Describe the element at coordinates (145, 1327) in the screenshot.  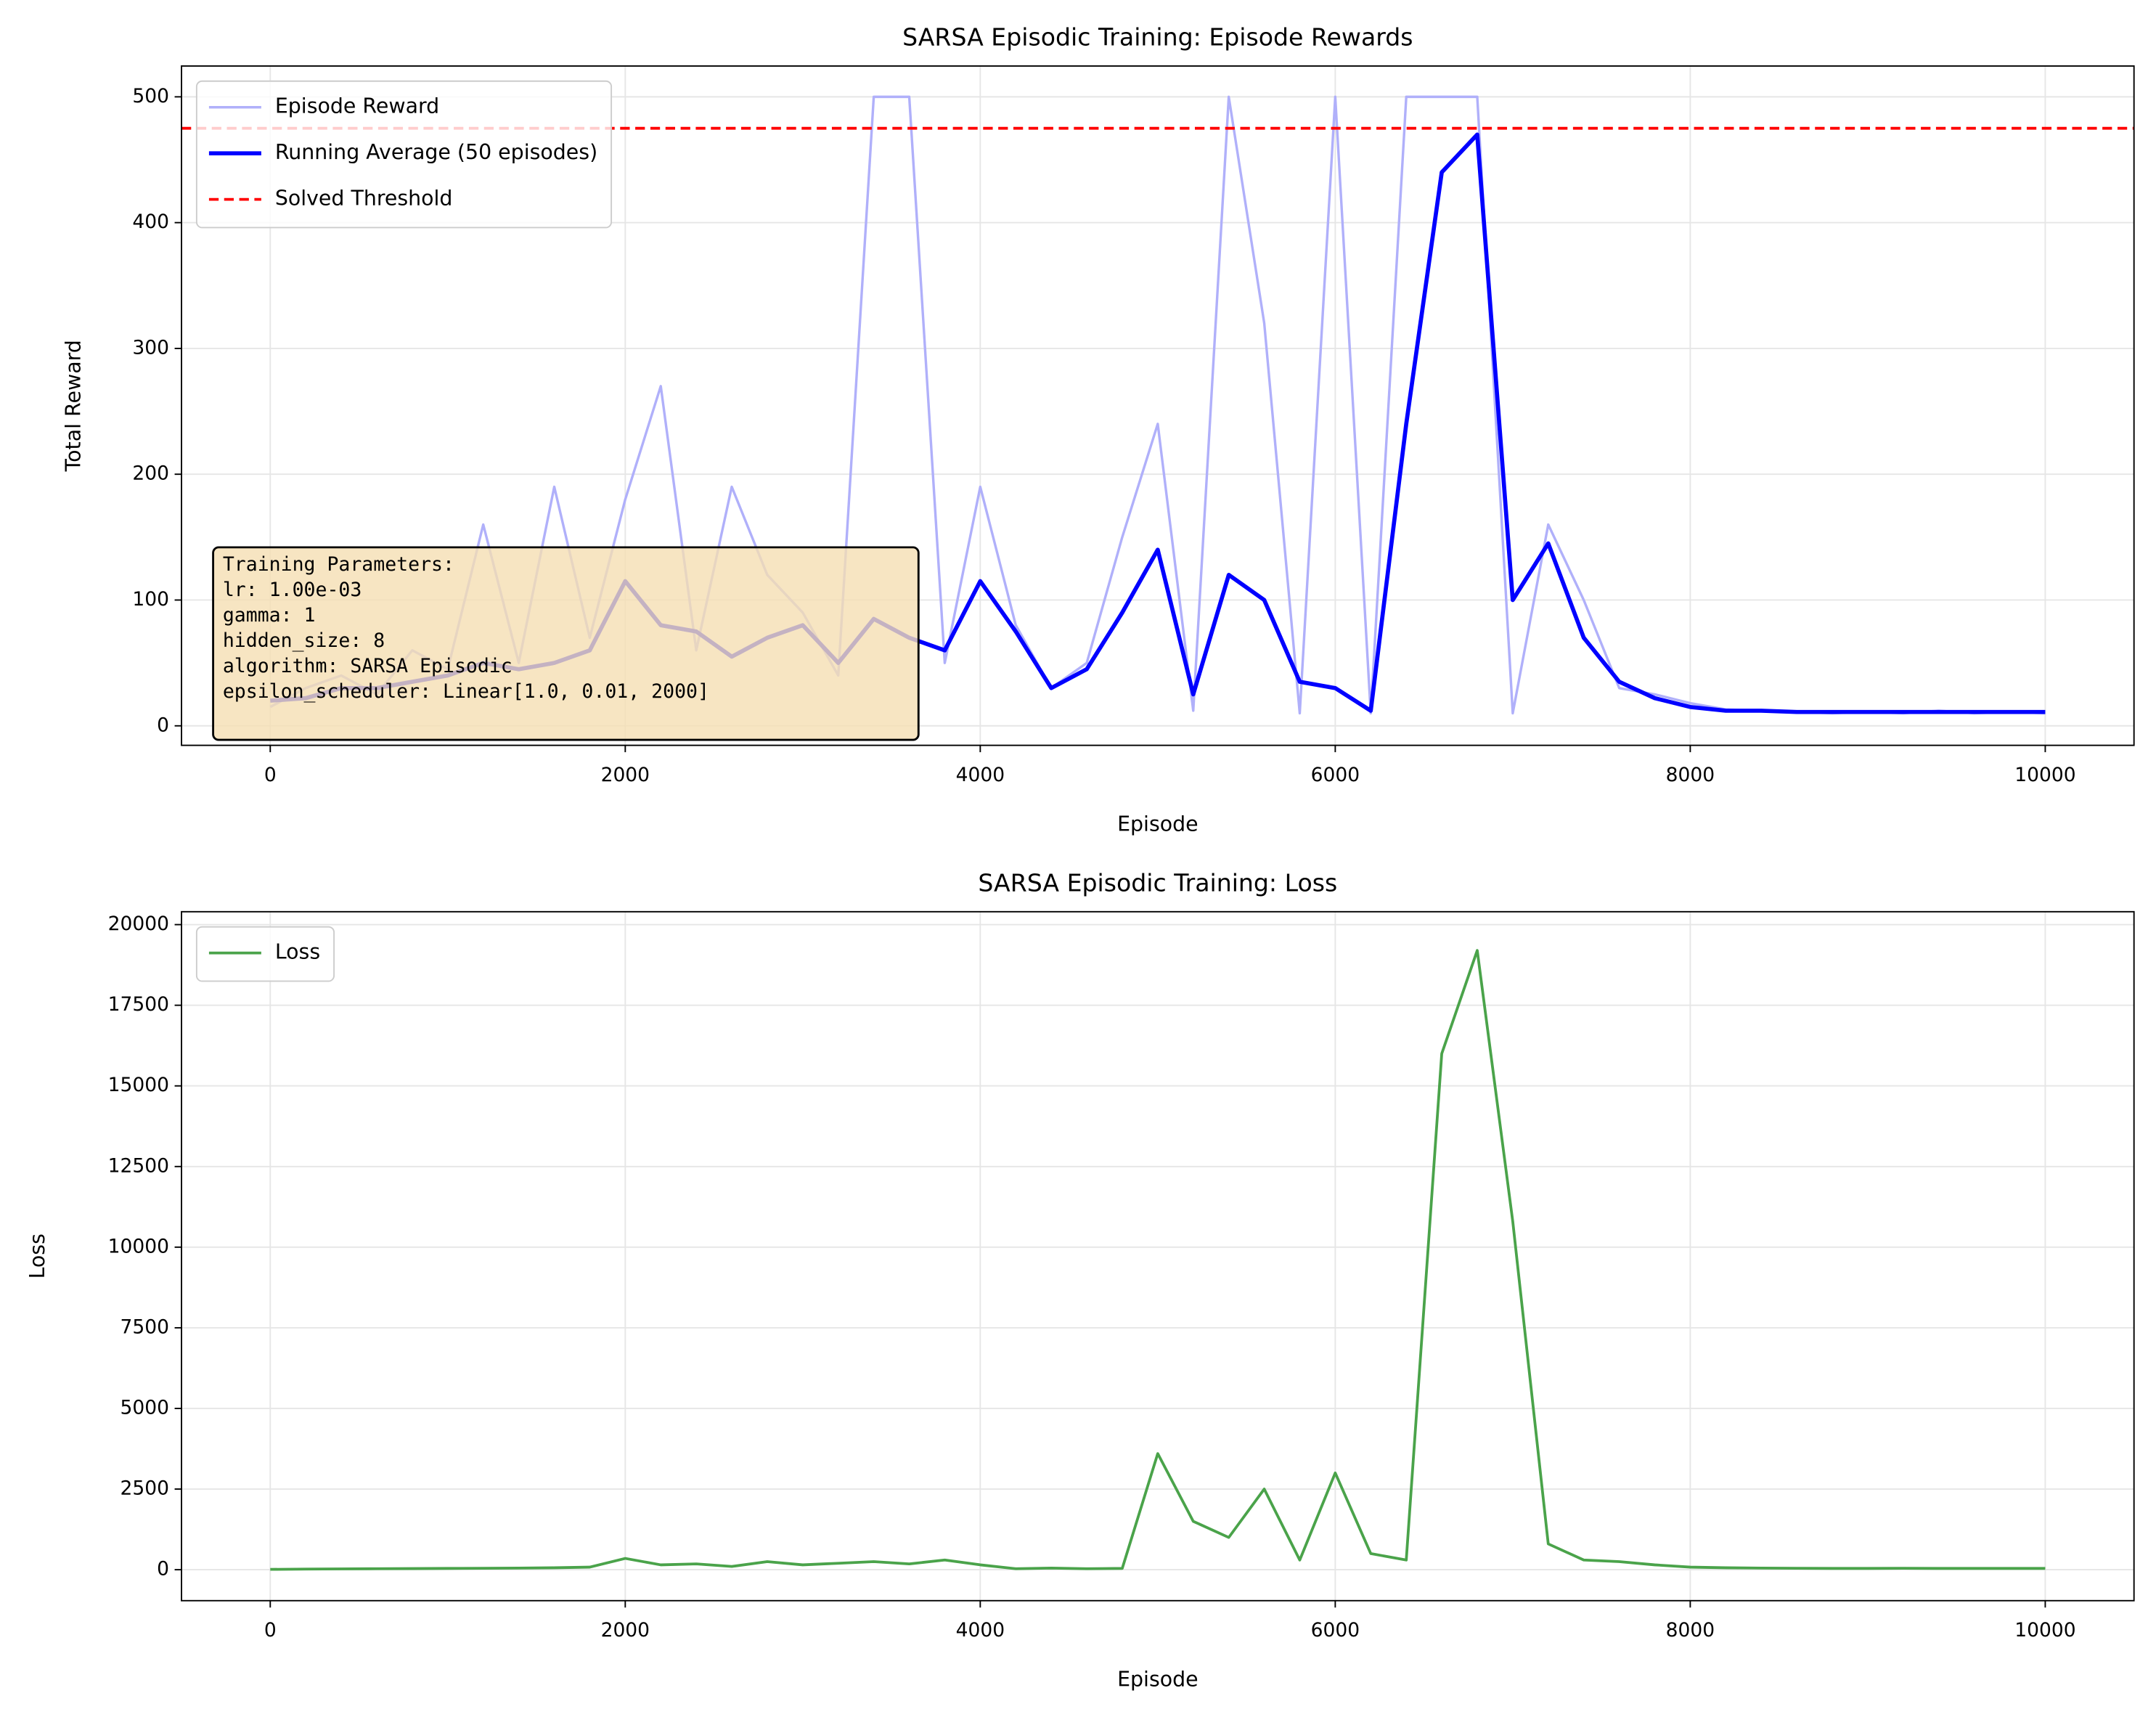
I see `y-tick-label: 7500` at that location.